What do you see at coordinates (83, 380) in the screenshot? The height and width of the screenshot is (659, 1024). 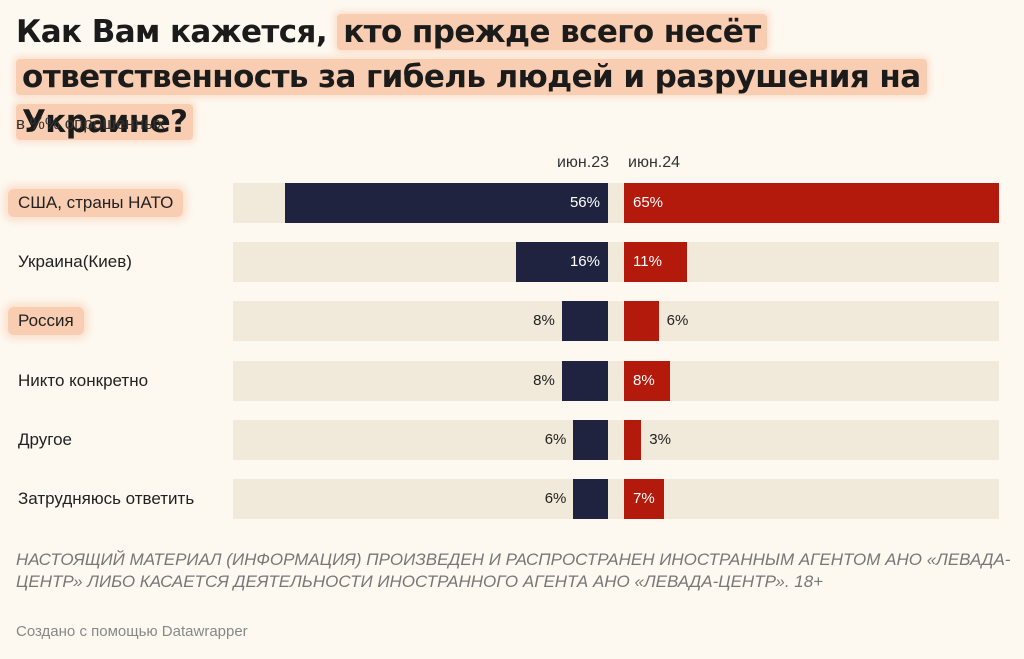 I see `category-label-text: Никто конкретно` at bounding box center [83, 380].